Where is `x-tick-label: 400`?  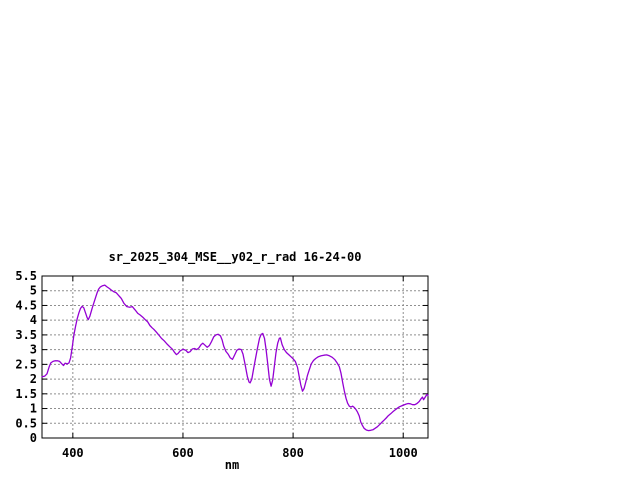
x-tick-label: 400 is located at coordinates (73, 453).